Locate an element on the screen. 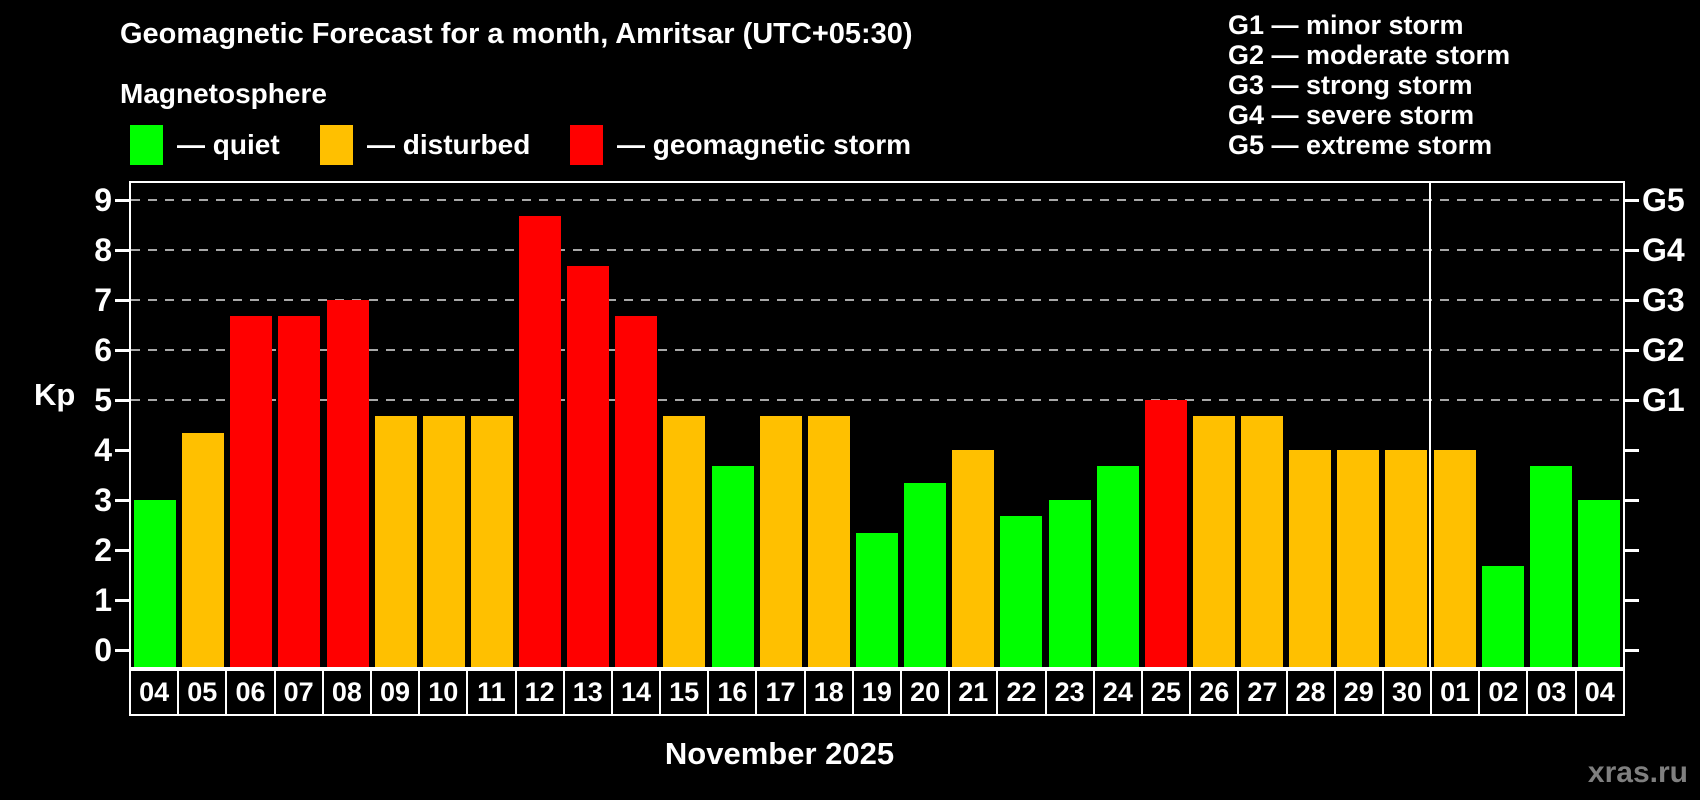 The width and height of the screenshot is (1700, 800). day-label-nov-17: 17 is located at coordinates (780, 692).